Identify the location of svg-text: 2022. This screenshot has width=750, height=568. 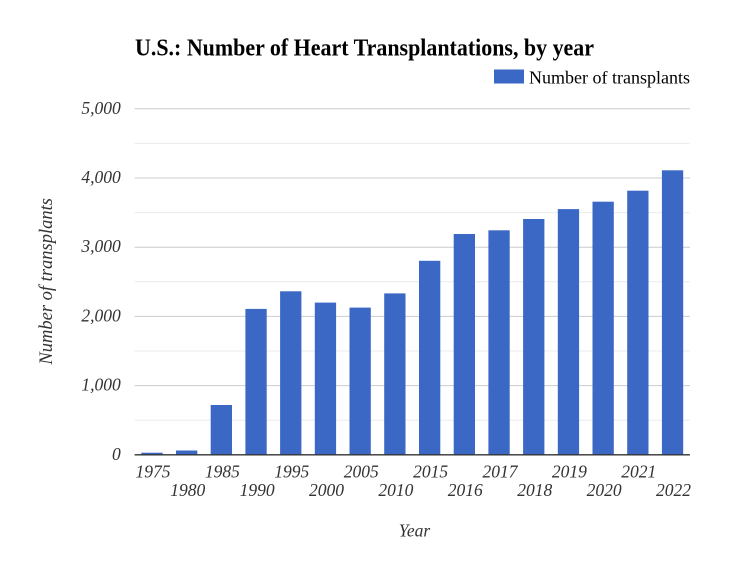
(673, 490).